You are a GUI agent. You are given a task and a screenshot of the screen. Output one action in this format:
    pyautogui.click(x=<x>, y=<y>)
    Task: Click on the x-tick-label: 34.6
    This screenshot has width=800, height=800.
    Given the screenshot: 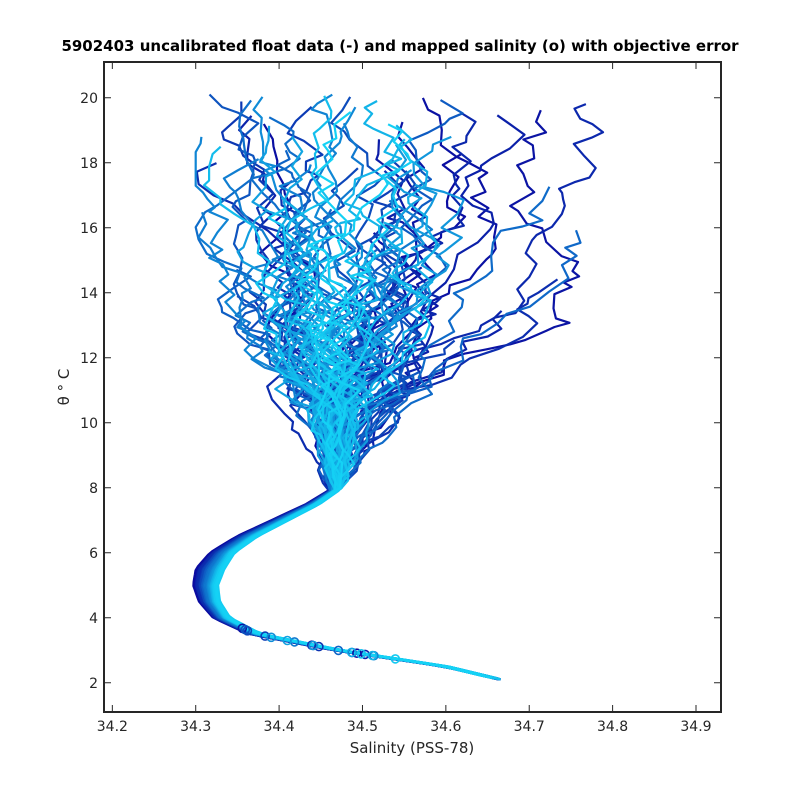 What is the action you would take?
    pyautogui.click(x=445, y=727)
    